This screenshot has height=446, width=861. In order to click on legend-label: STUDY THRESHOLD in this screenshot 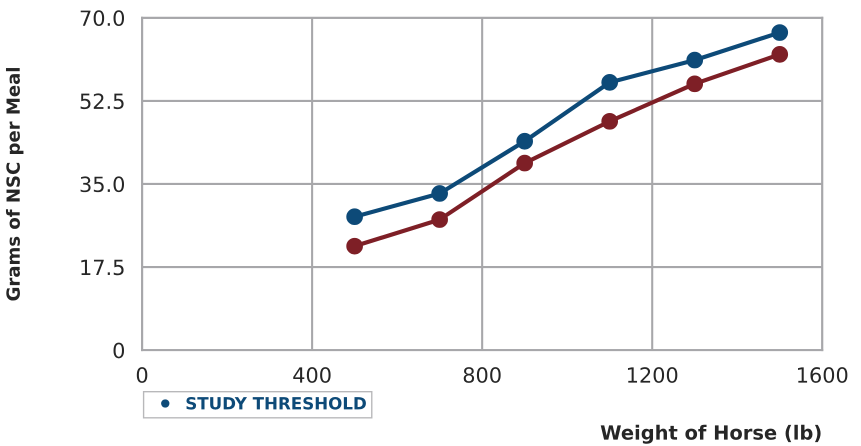, I will do `click(276, 403)`.